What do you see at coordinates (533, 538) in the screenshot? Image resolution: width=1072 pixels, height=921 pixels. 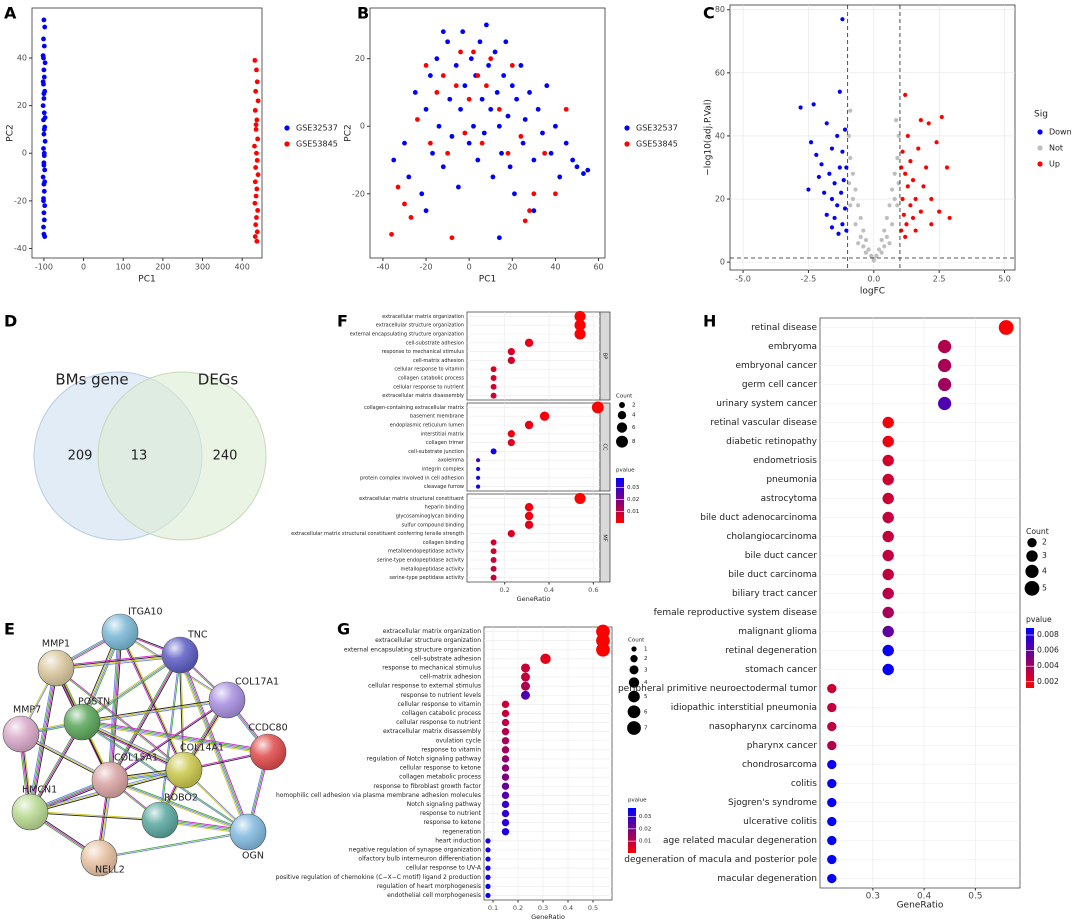 I see `panel-background` at bounding box center [533, 538].